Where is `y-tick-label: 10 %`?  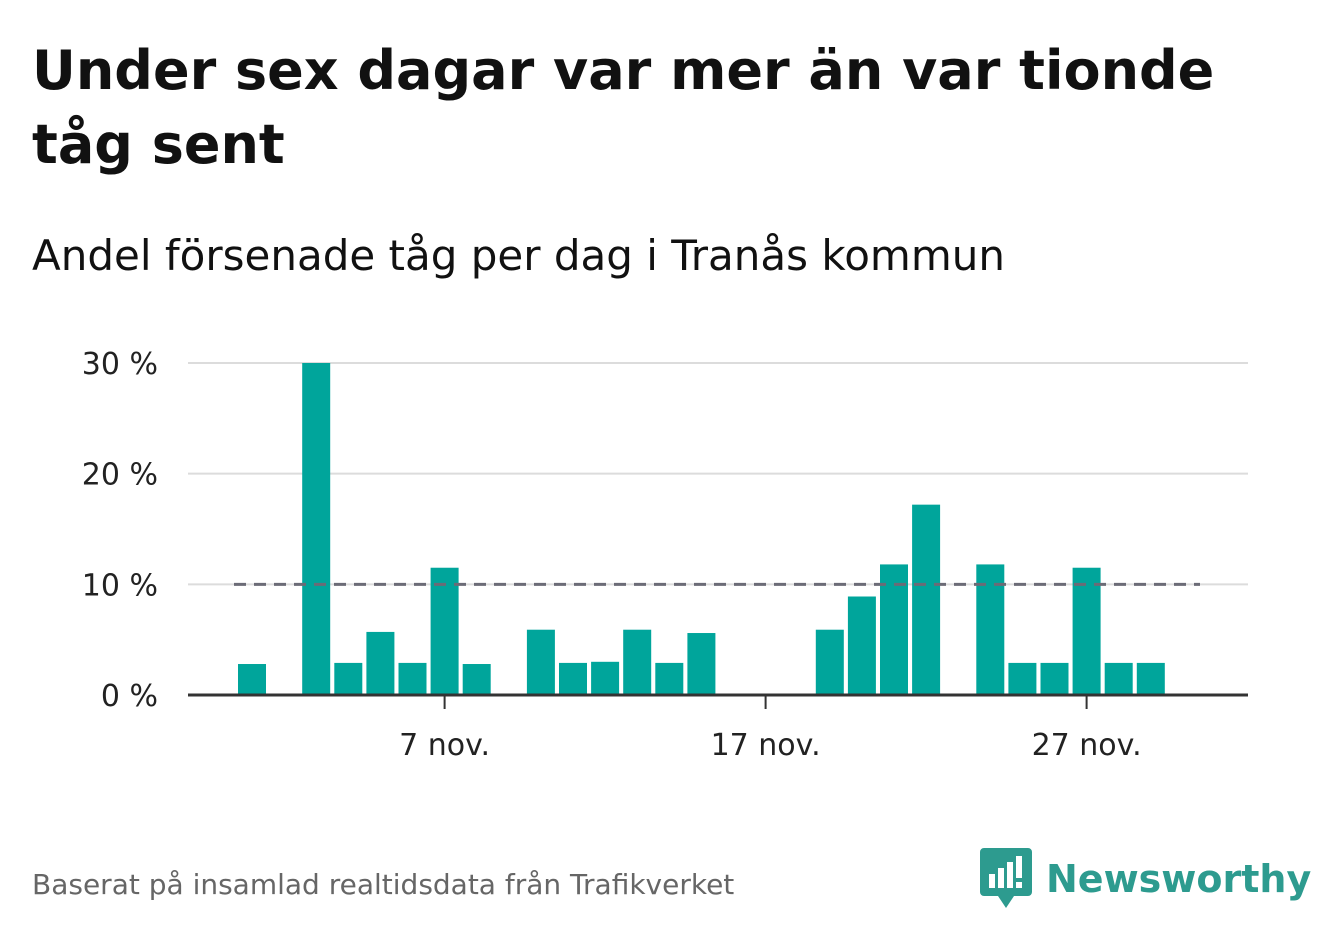 y-tick-label: 10 % is located at coordinates (120, 585).